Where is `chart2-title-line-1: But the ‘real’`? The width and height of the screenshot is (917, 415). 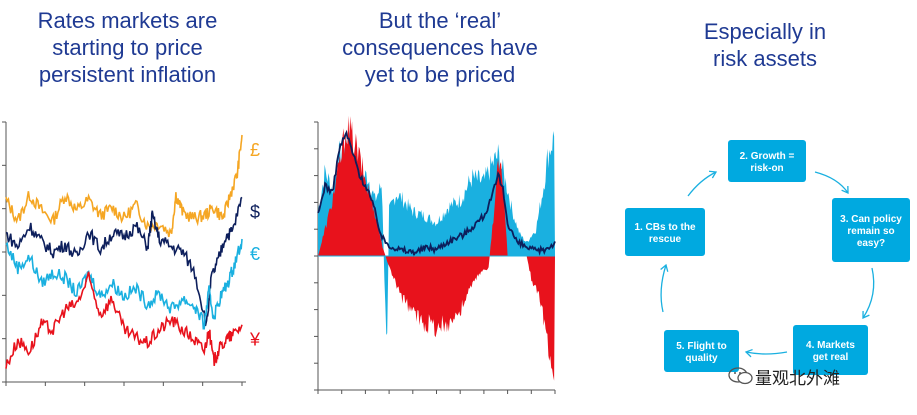
chart2-title-line-1: But the ‘real’ is located at coordinates (440, 20).